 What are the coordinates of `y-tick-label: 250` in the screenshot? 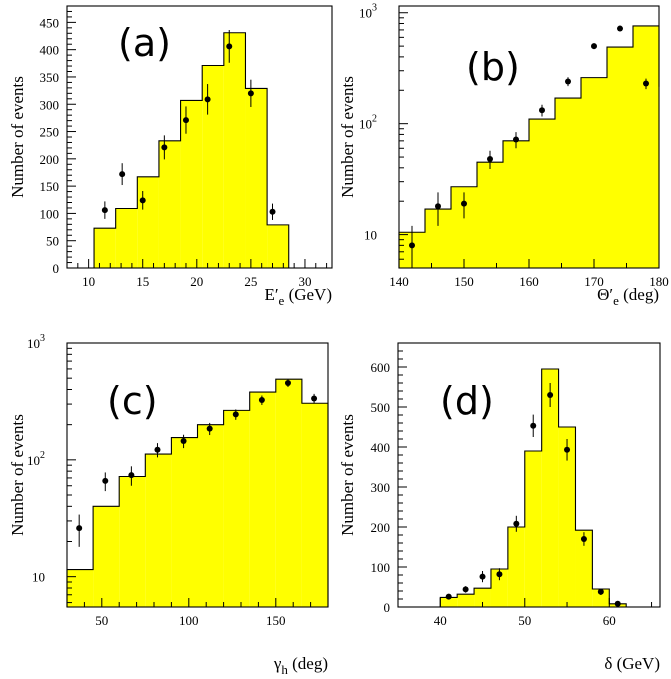 It's located at (50, 132).